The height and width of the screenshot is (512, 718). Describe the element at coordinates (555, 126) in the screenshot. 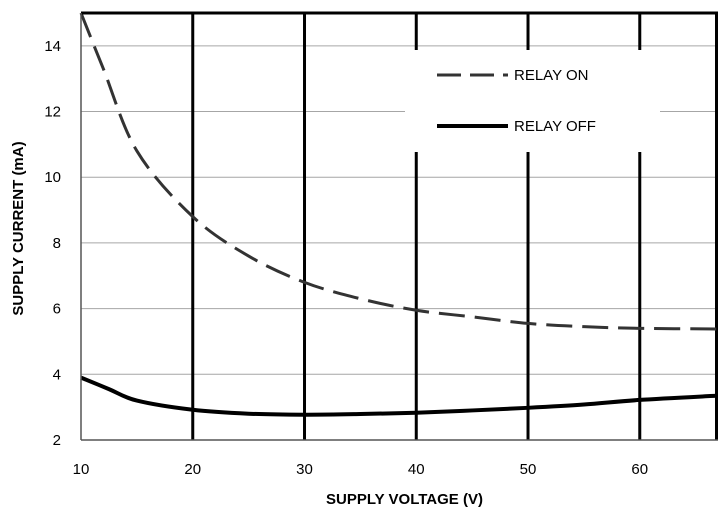

I see `legend-label-relay-off: RELAY OFF` at that location.